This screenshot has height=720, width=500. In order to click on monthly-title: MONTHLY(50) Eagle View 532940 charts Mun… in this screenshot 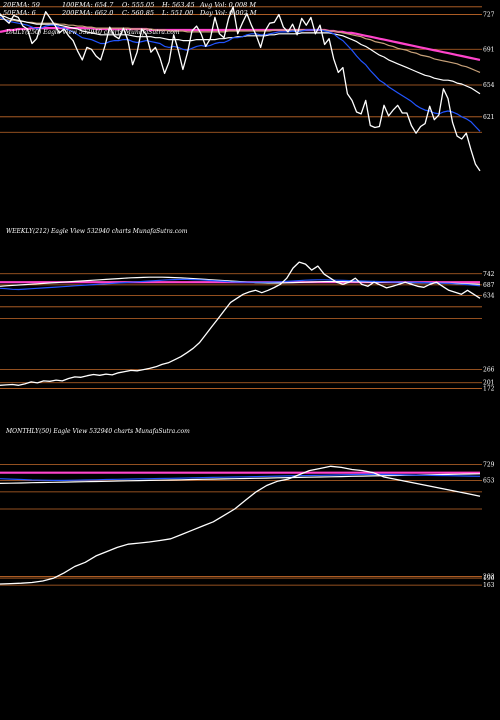, I will do `click(97, 431)`.